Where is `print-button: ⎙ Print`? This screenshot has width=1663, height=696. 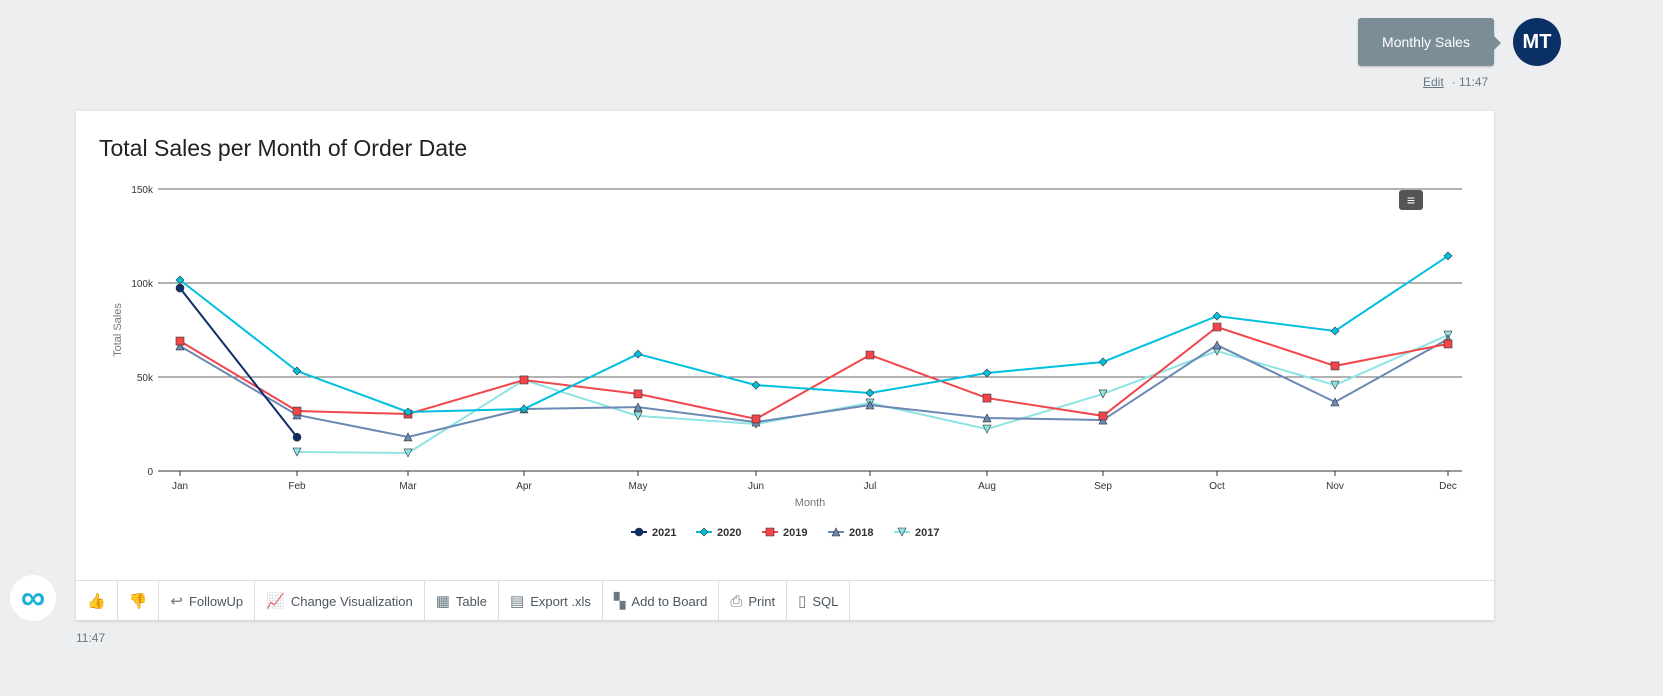
print-button: ⎙ Print is located at coordinates (753, 601).